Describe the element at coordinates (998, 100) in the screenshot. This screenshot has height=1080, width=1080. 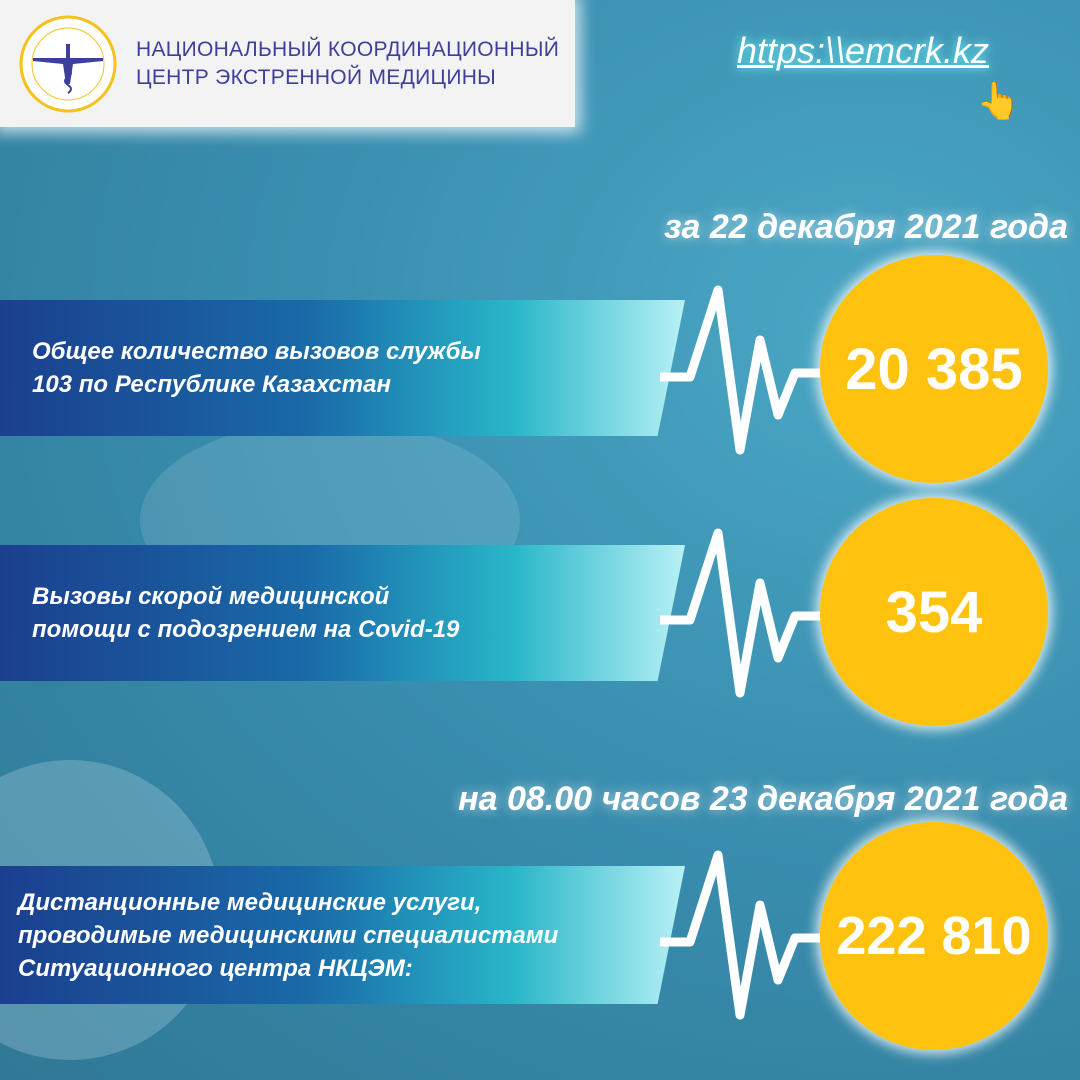
I see `pointing-hand-icon: 👆` at that location.